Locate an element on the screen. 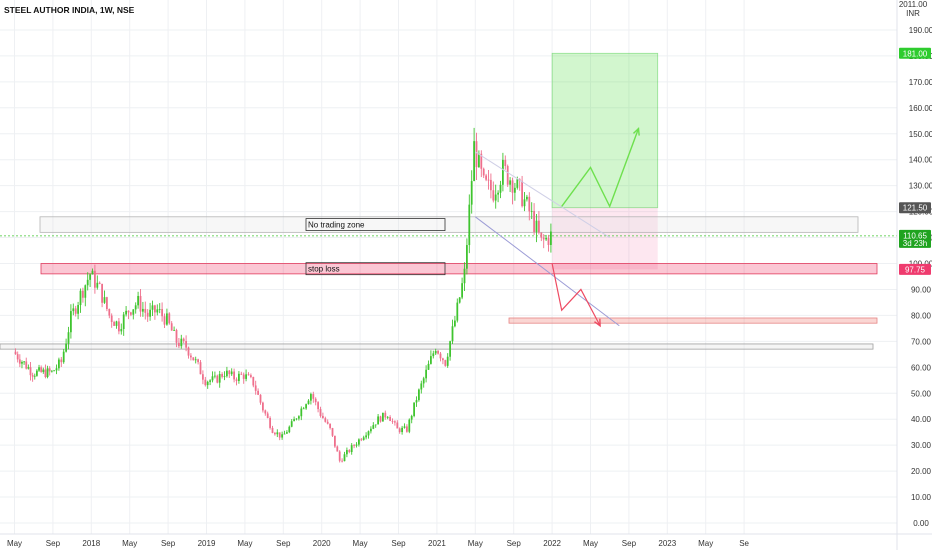 This screenshot has width=932, height=550. y-tick-label: 150.00 is located at coordinates (920, 134).